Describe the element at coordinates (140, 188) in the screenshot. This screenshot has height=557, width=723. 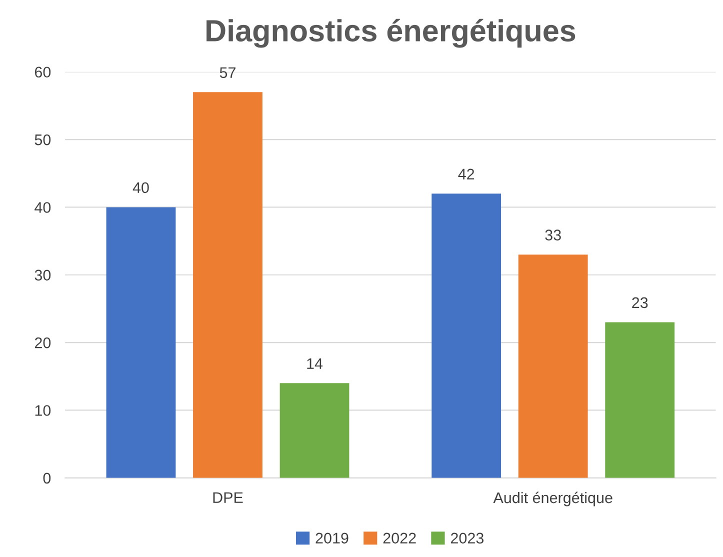
I see `data-label: 40` at that location.